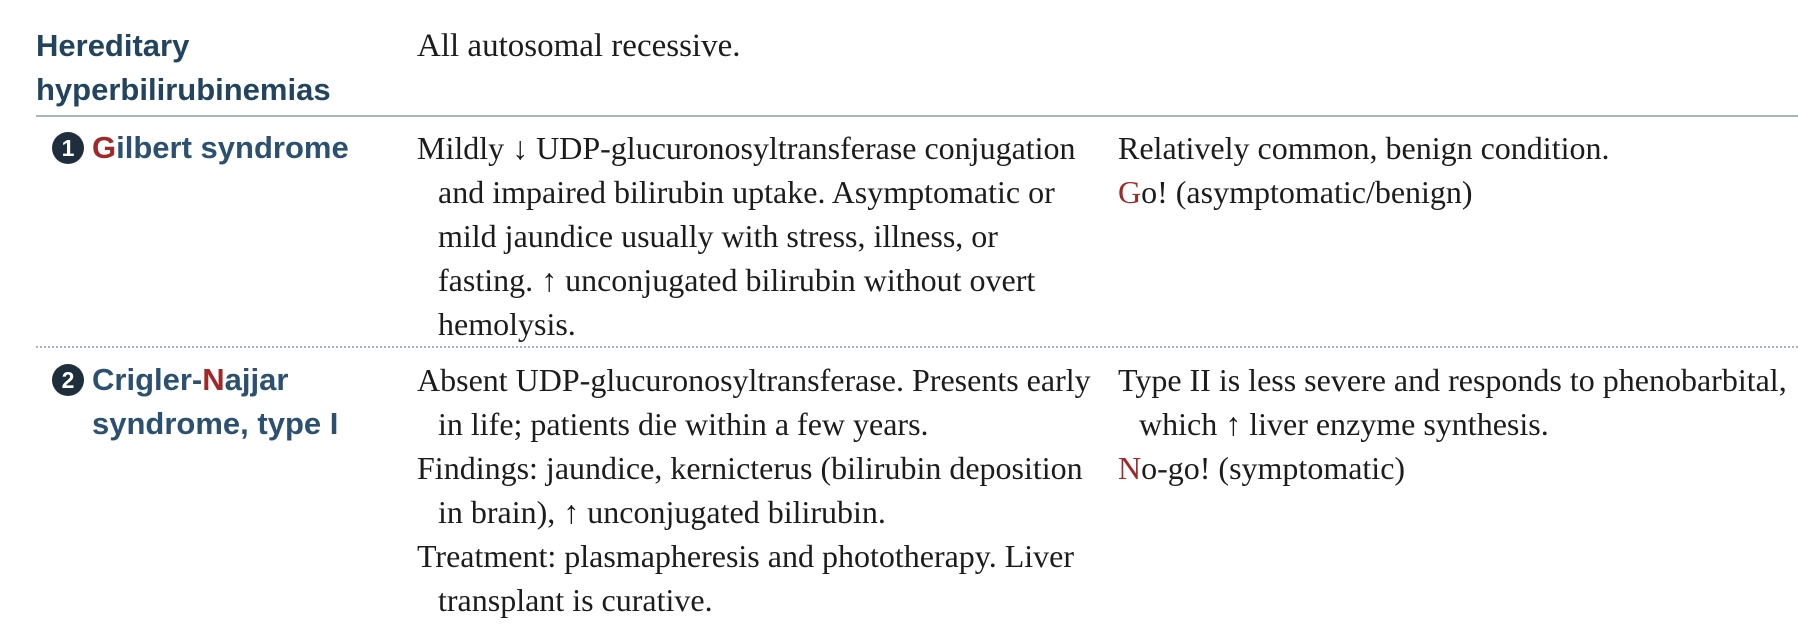  Describe the element at coordinates (68, 380) in the screenshot. I see `circled-number-two-icon: 2` at that location.